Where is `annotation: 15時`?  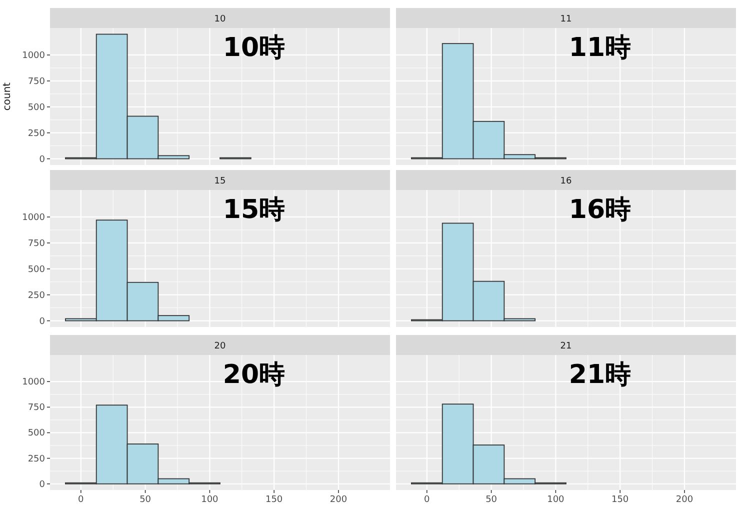 annotation: 15時 is located at coordinates (254, 210).